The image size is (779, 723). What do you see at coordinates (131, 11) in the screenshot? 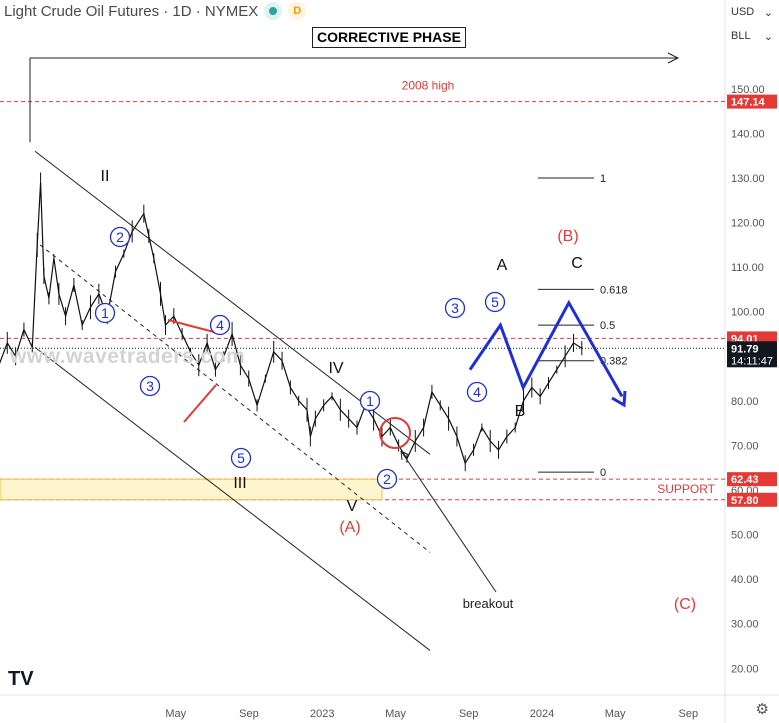
I see `chart-title: Light Crude Oil Futures · 1D · NYMEX` at bounding box center [131, 11].